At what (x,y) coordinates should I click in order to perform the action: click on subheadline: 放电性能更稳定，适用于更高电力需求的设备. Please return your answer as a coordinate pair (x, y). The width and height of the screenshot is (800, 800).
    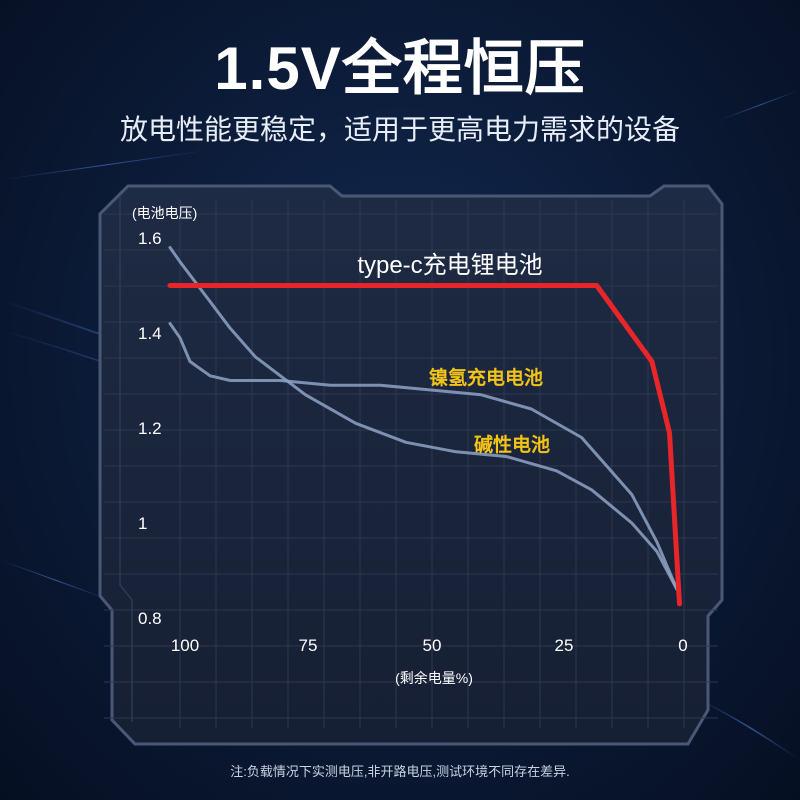
    Looking at the image, I should click on (399, 129).